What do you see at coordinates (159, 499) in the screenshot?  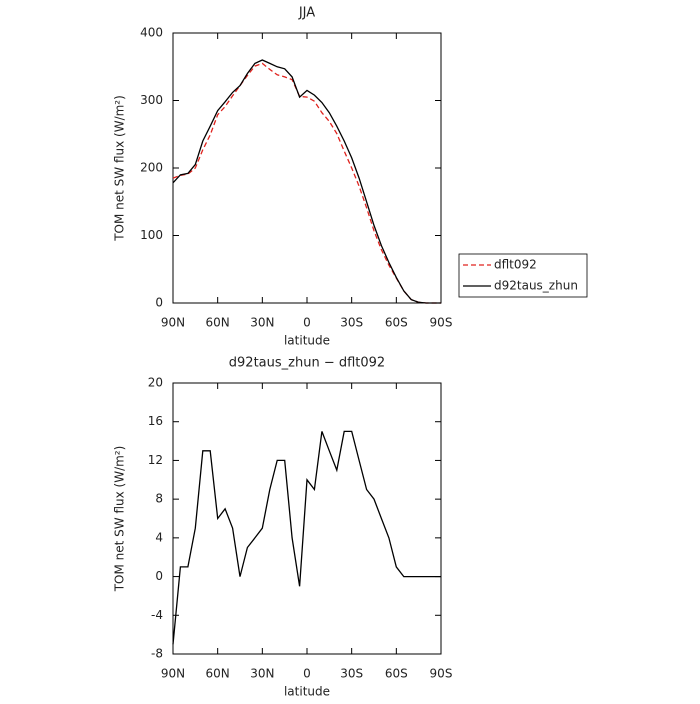 I see `y-tick-label: 8` at bounding box center [159, 499].